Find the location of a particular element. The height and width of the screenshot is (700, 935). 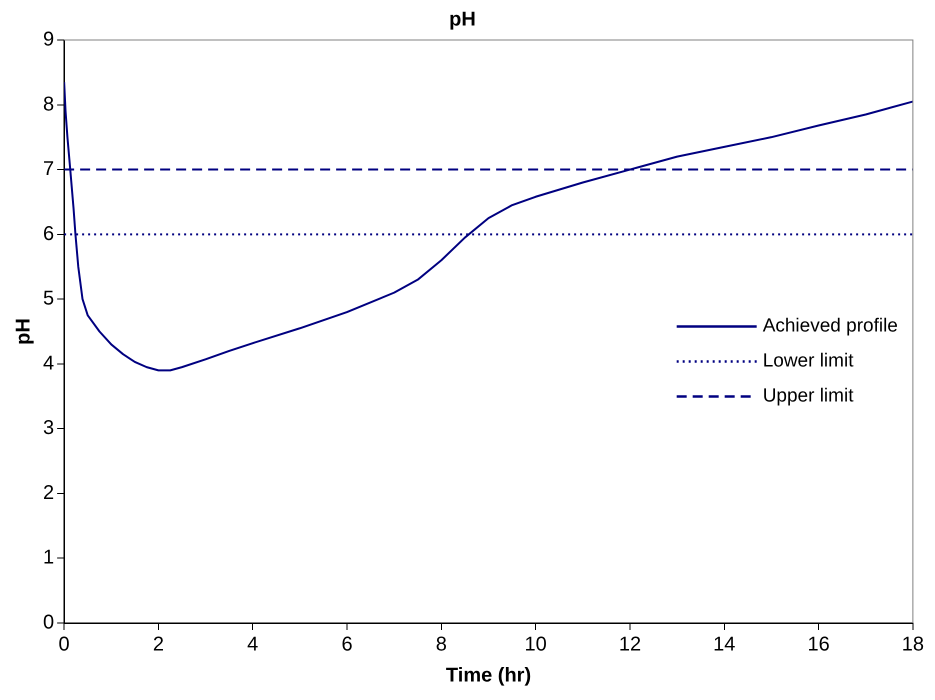

y-tick-label: 2 is located at coordinates (48, 493).